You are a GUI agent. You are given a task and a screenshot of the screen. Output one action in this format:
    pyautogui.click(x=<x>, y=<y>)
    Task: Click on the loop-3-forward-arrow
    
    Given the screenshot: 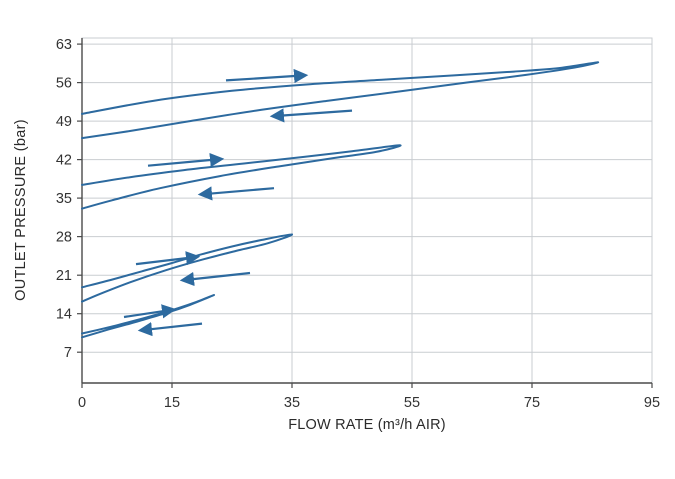 What is the action you would take?
    pyautogui.click(x=168, y=258)
    